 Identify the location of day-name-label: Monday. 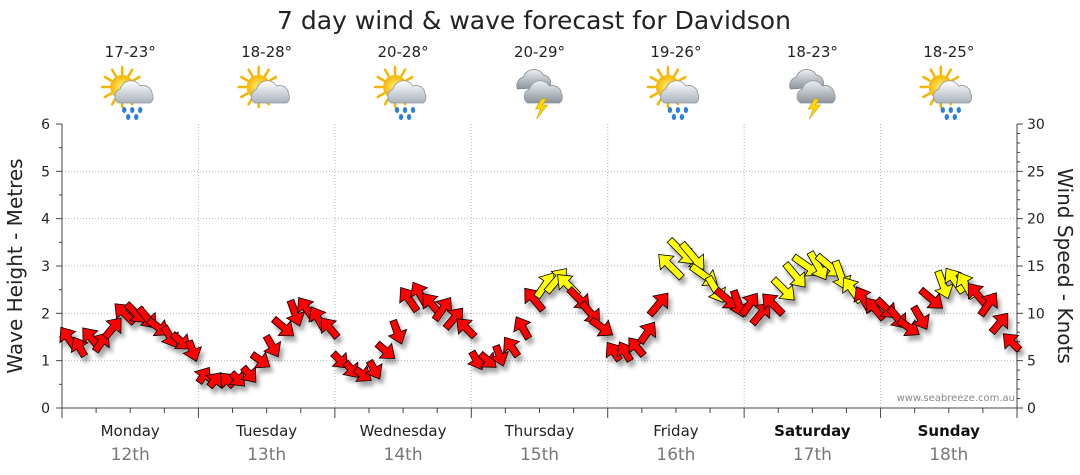
(130, 431).